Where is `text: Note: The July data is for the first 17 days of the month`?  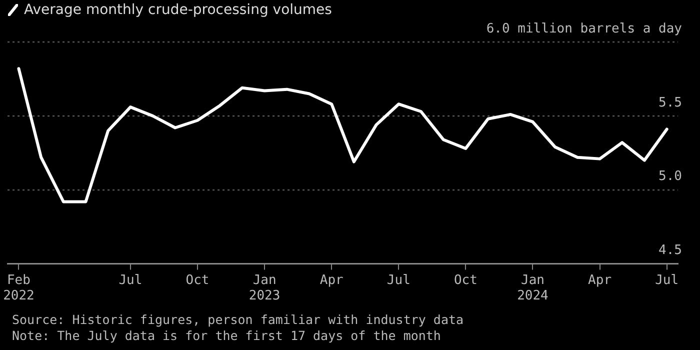 text: Note: The July data is for the first 17 days of the month is located at coordinates (227, 336).